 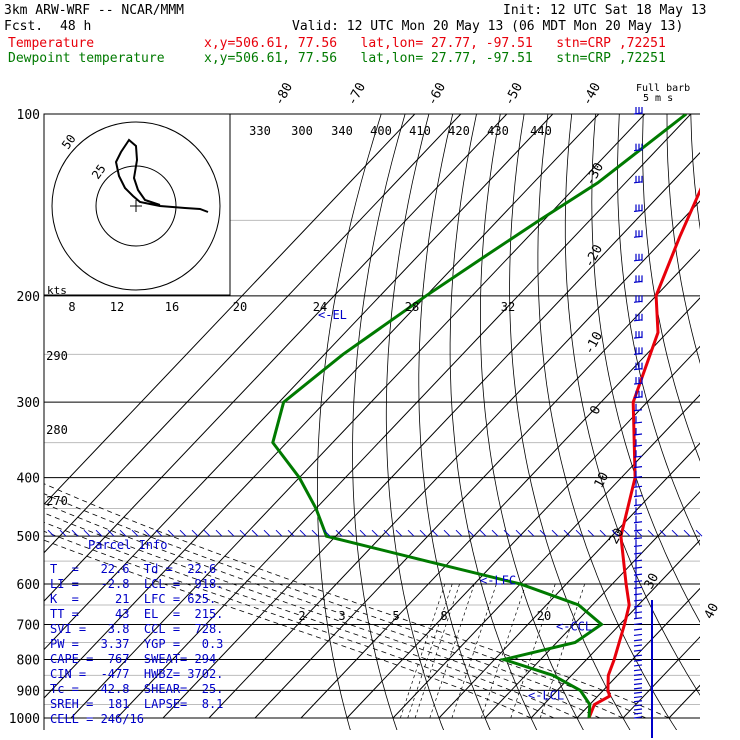 What do you see at coordinates (508, 307) in the screenshot?
I see `mixing-ratio-label: 32` at bounding box center [508, 307].